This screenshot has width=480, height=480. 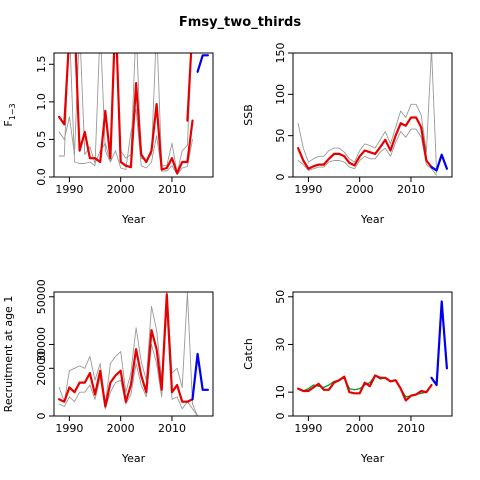 I want to click on y-tick-label: 30, so click(x=280, y=344).